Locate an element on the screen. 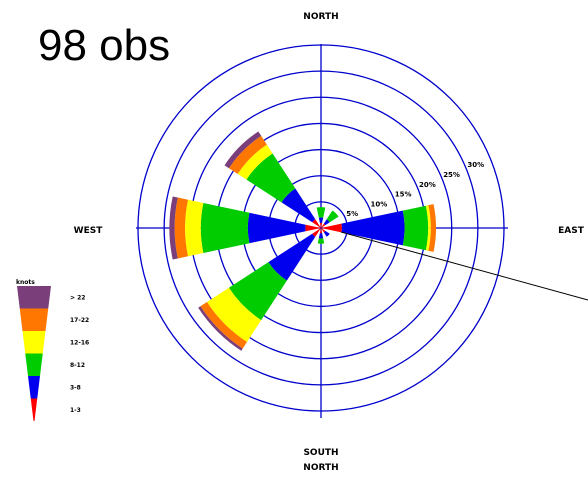 This screenshot has width=588, height=480. ring-label-25: 25% is located at coordinates (451, 175).